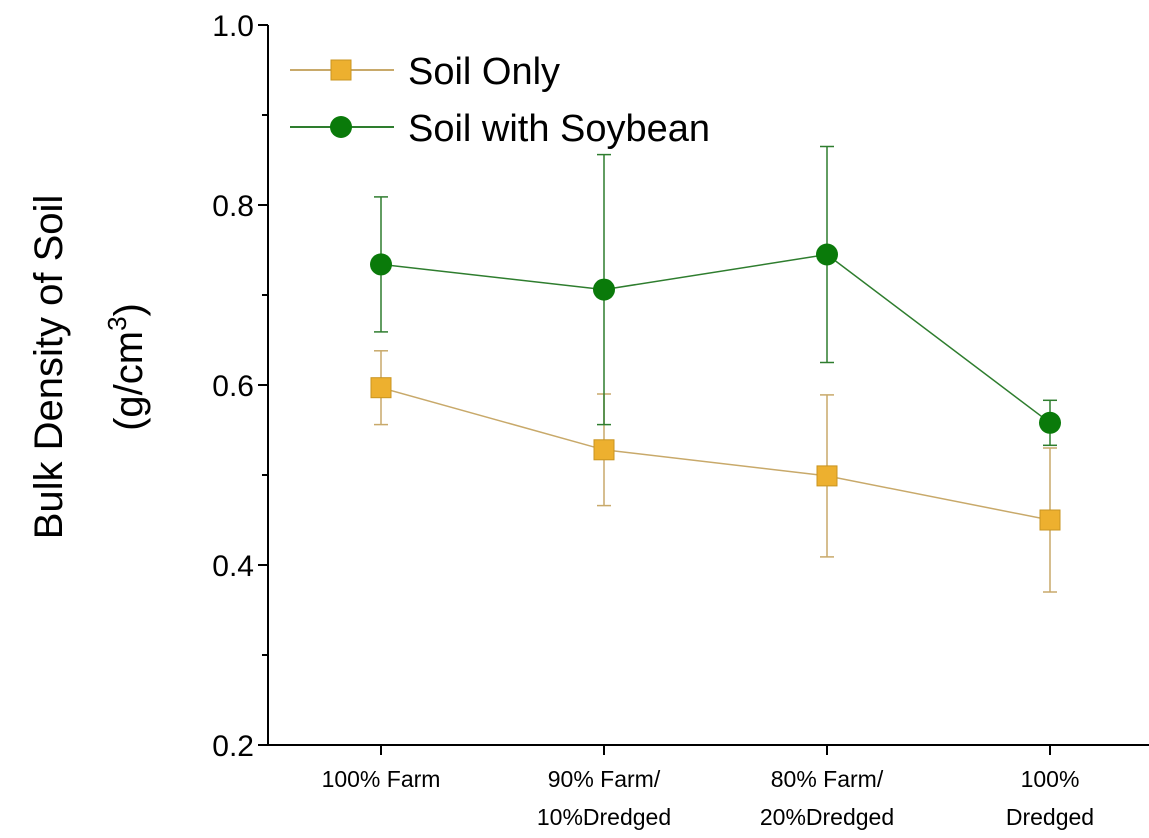  I want to click on legend-marker-soil-only, so click(341, 70).